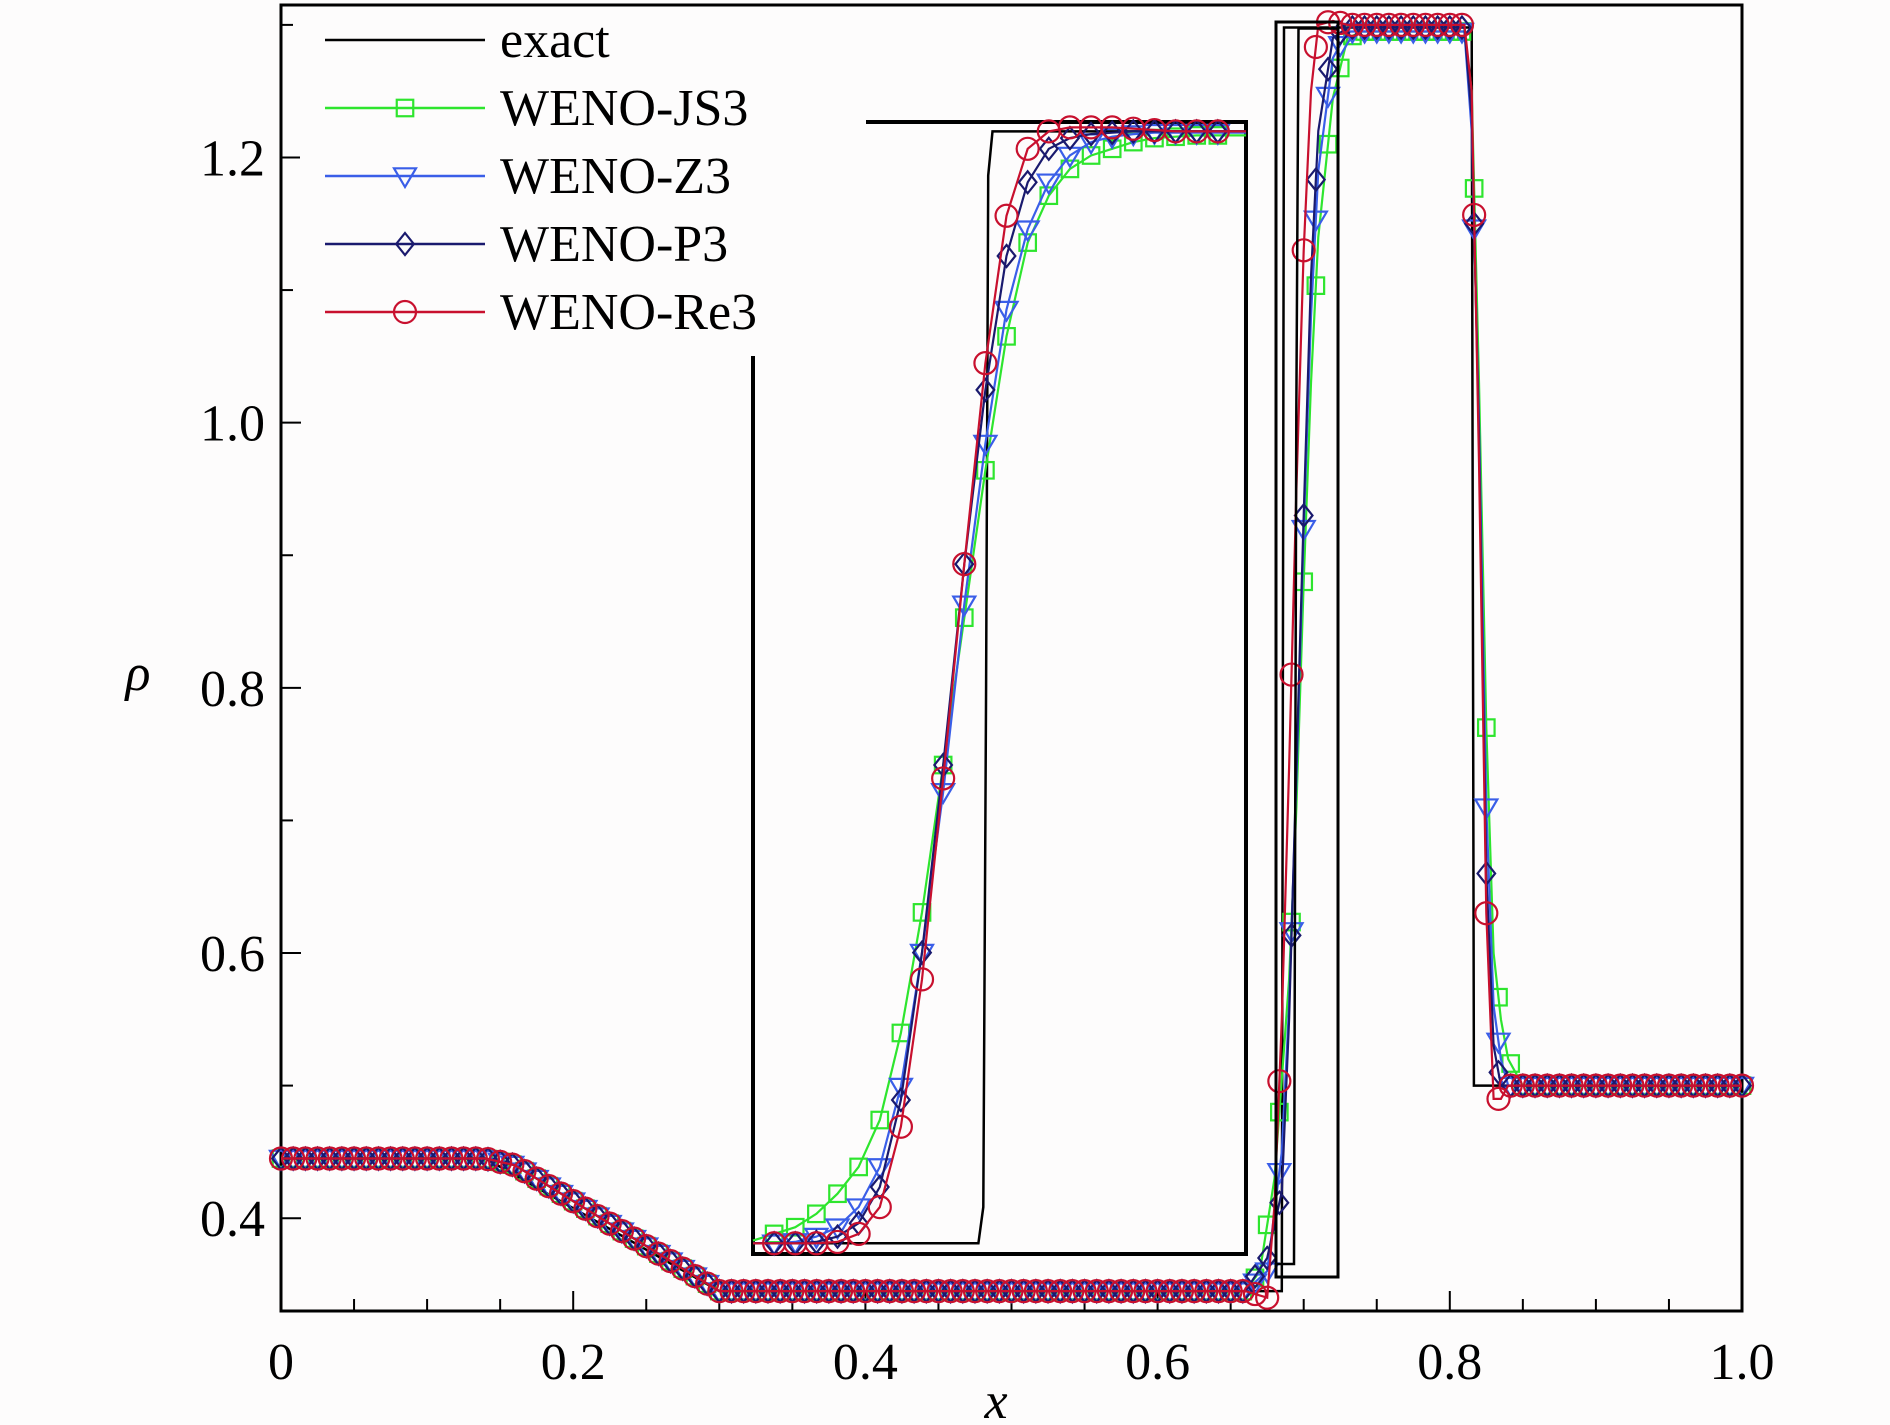 Image resolution: width=1890 pixels, height=1425 pixels. What do you see at coordinates (865, 1362) in the screenshot?
I see `x-tick-label: 0.4` at bounding box center [865, 1362].